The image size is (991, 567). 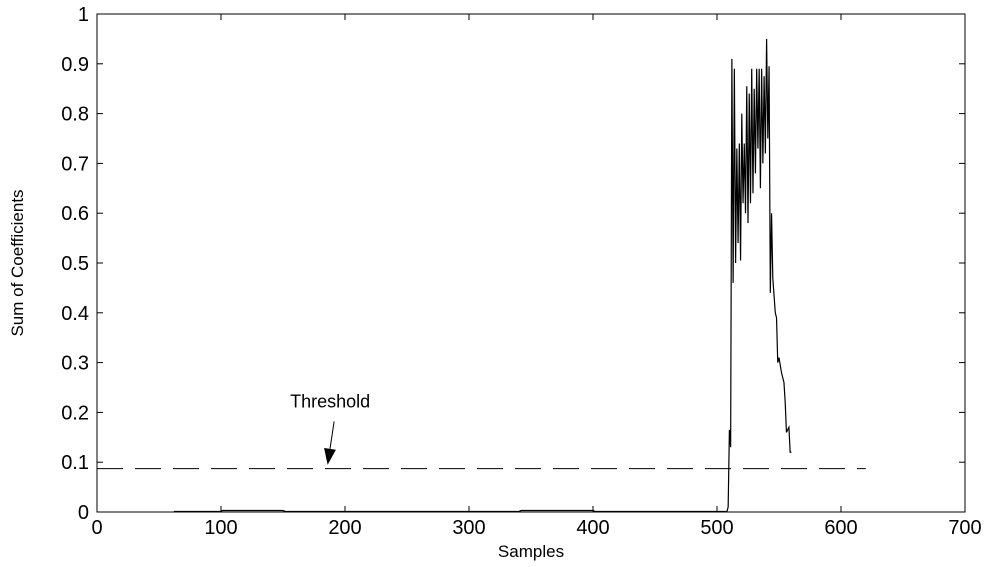 What do you see at coordinates (592, 528) in the screenshot?
I see `x-tick-label: 400` at bounding box center [592, 528].